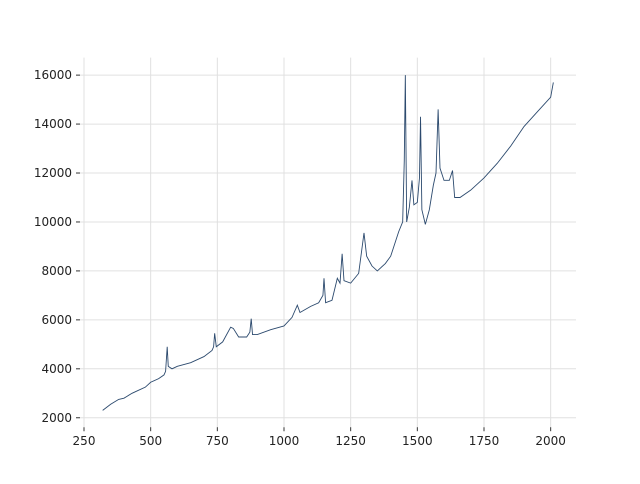  I want to click on y-tick-label: 4000, so click(56, 369).